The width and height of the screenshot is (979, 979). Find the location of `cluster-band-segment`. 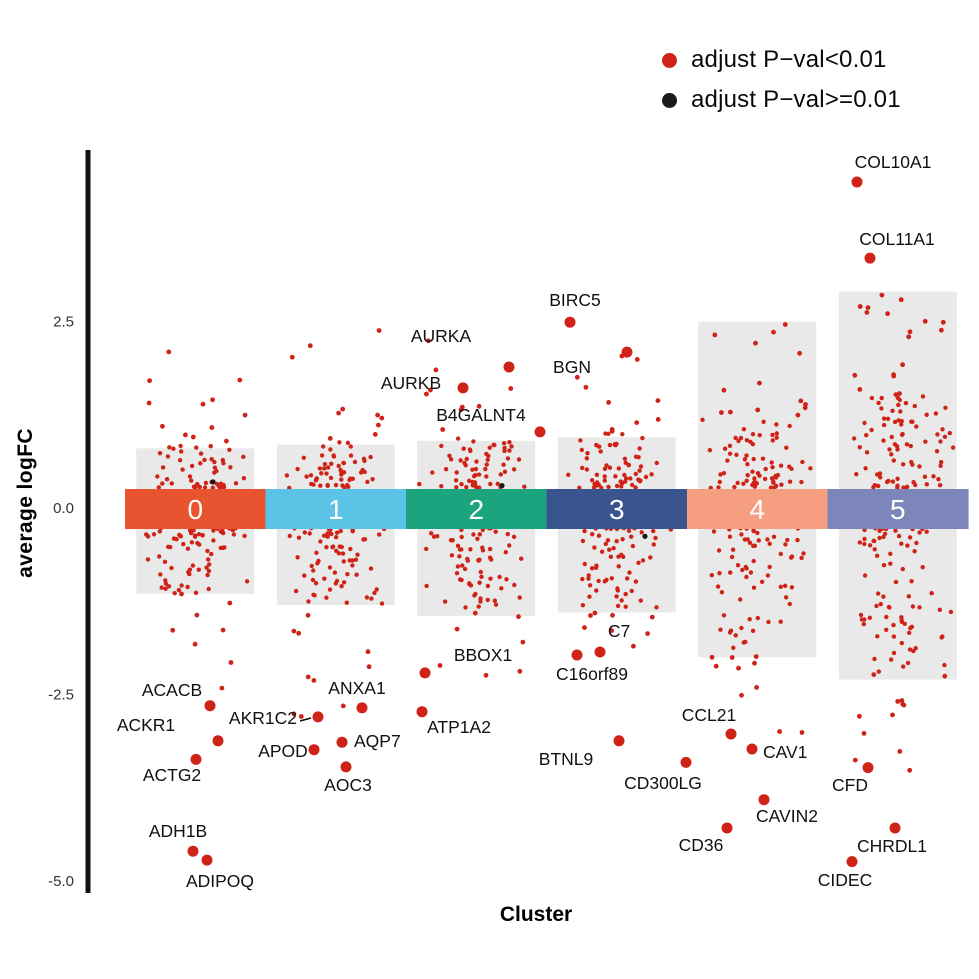

cluster-band-segment is located at coordinates (196, 509).